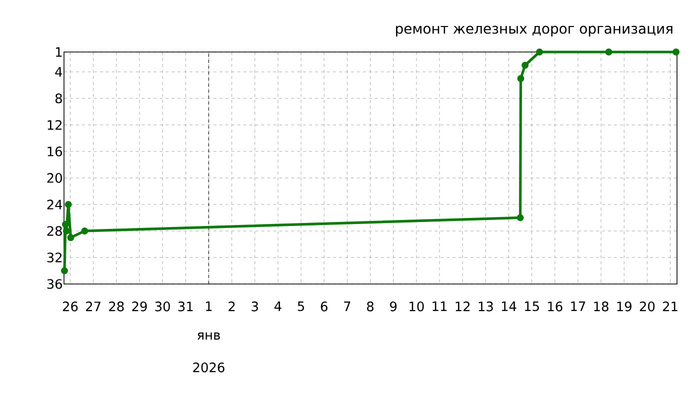 This screenshot has height=400, width=700. What do you see at coordinates (509, 306) in the screenshot?
I see `x-tick-label: 14` at bounding box center [509, 306].